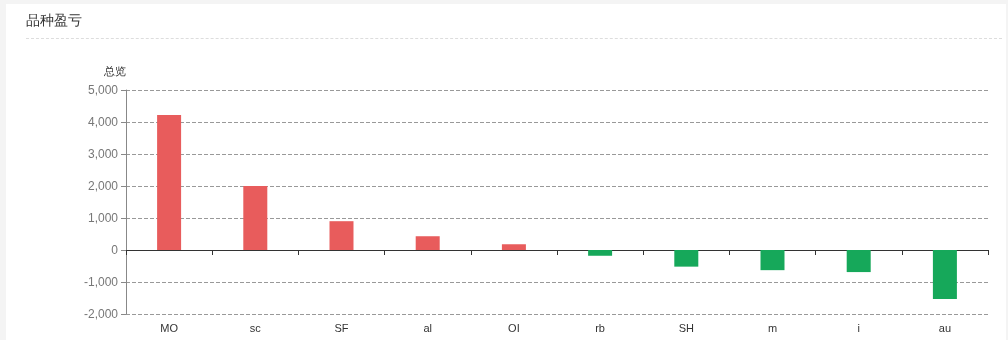 This screenshot has width=1008, height=340. What do you see at coordinates (101, 282) in the screenshot?
I see `y-tick-label: -1,000` at bounding box center [101, 282].